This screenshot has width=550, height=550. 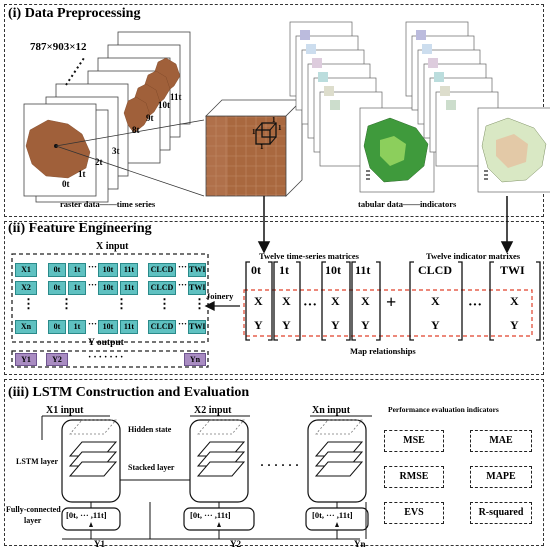 I want to click on lstm-input-label: X1 input, so click(x=65, y=410).